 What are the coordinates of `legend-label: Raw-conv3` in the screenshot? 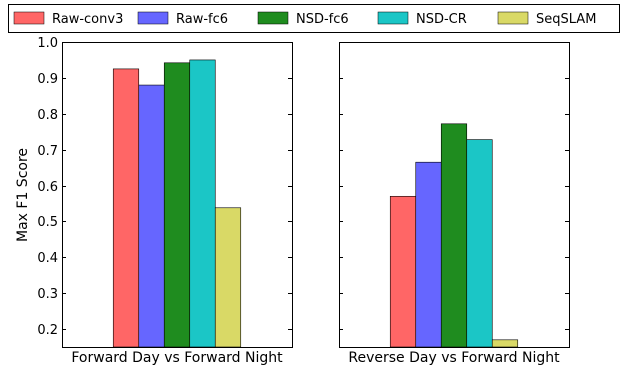 It's located at (87, 19).